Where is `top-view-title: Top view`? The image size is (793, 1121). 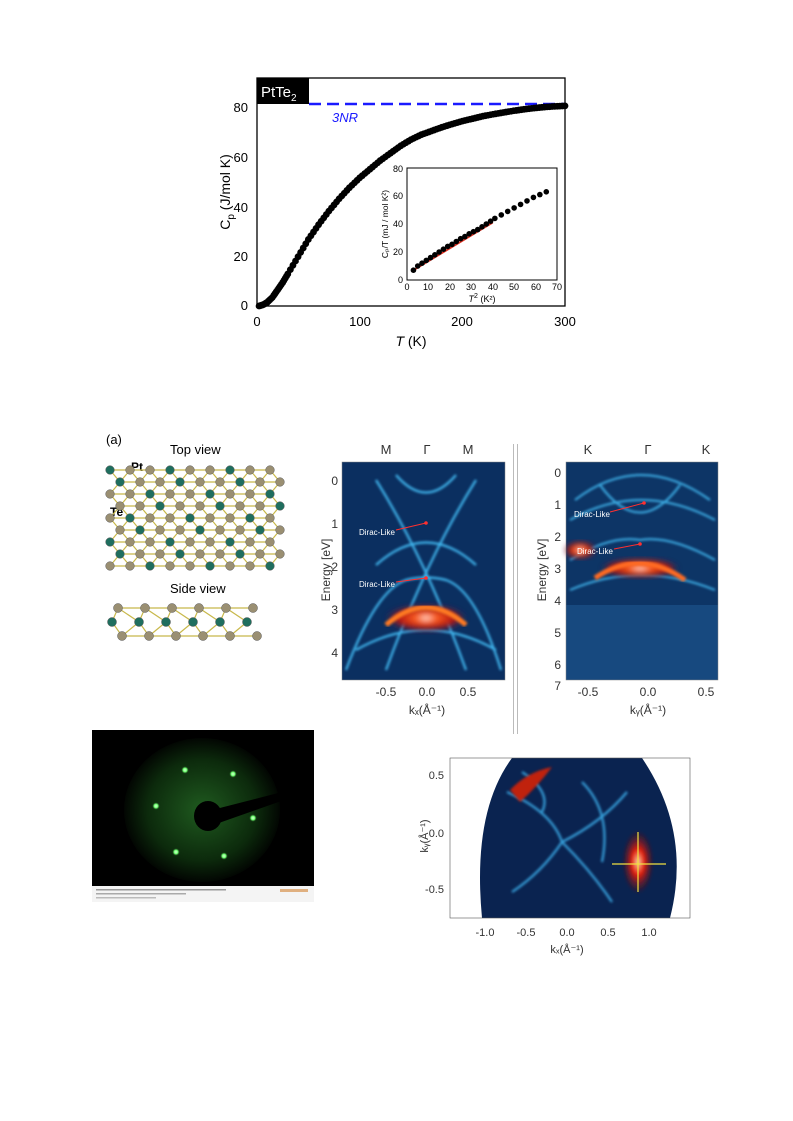 top-view-title: Top view is located at coordinates (195, 449).